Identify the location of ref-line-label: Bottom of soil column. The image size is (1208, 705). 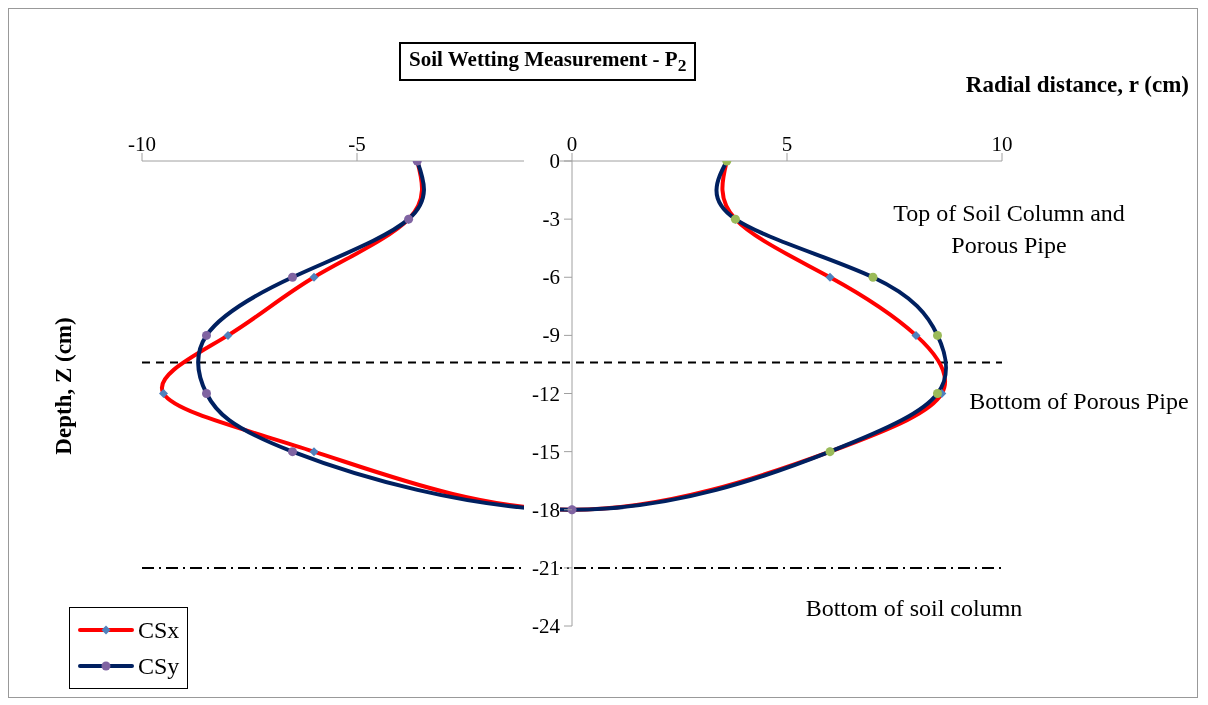
(914, 607).